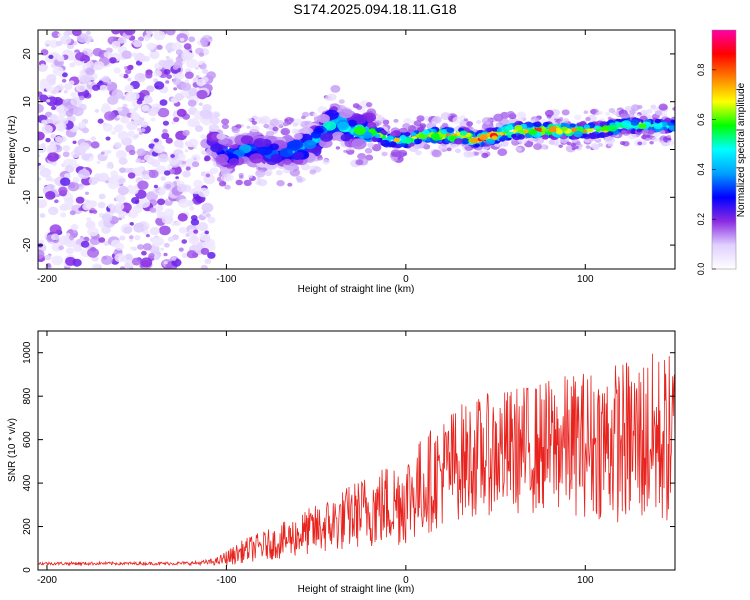 This screenshot has height=600, width=750. Describe the element at coordinates (741, 149) in the screenshot. I see `colorbar-label: Normalized spectral amplitude` at that location.